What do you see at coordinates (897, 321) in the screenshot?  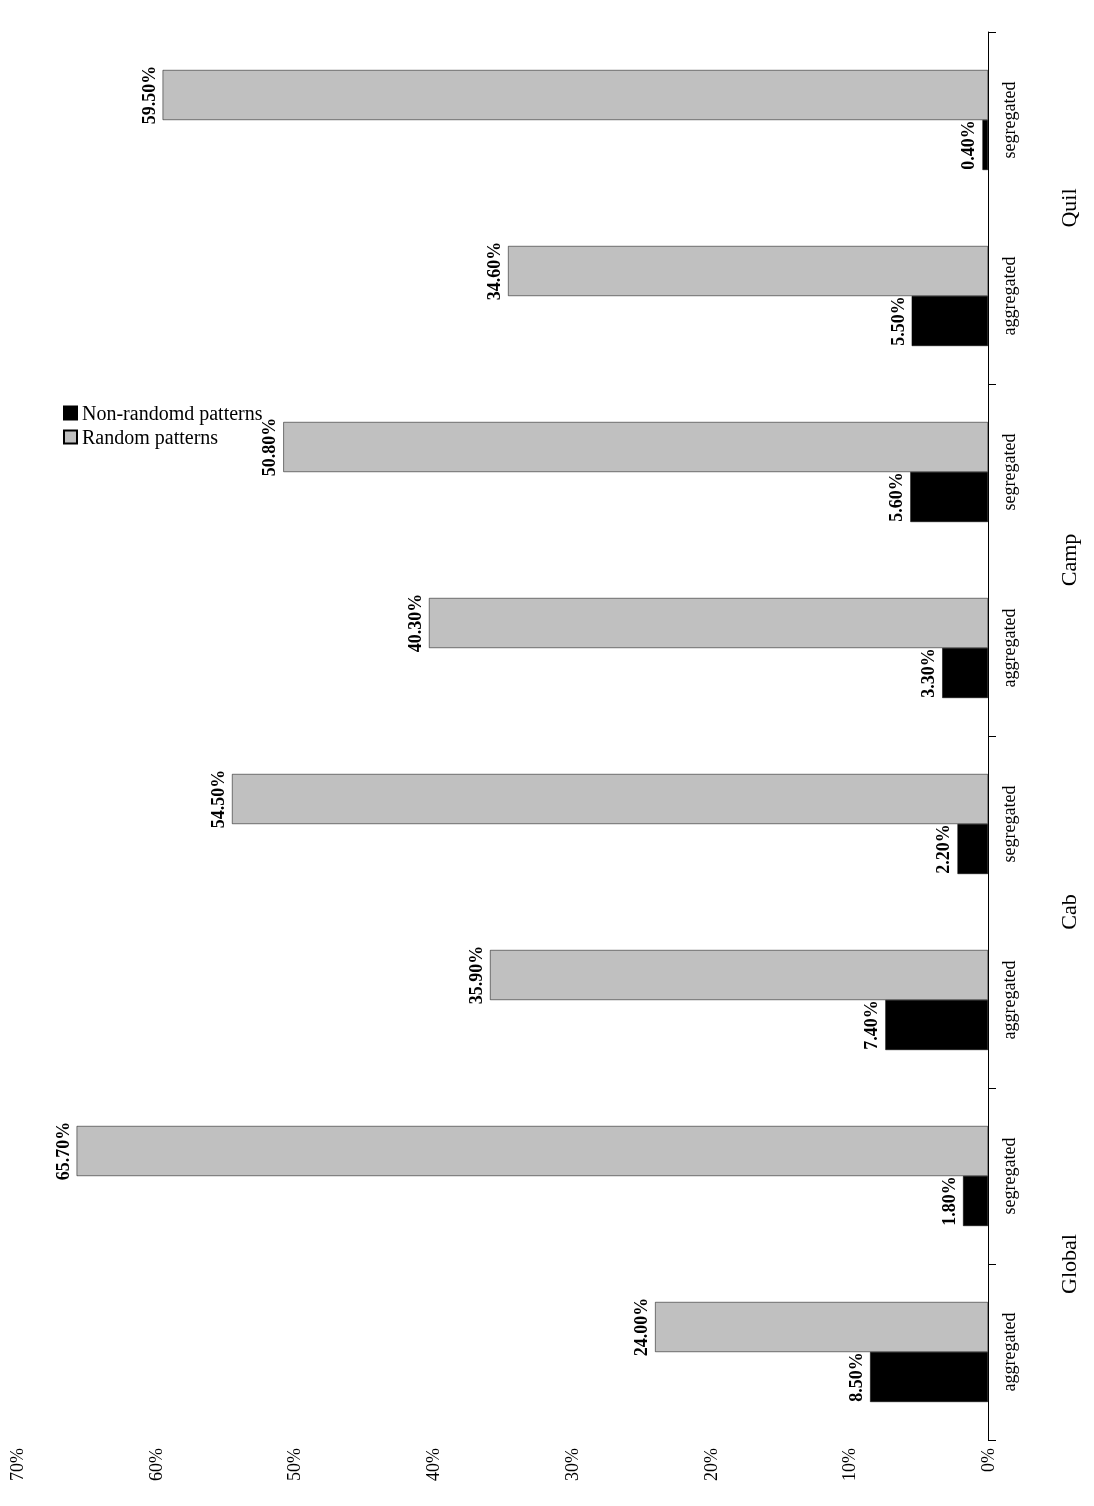 I see `data-label: 5.50%` at bounding box center [897, 321].